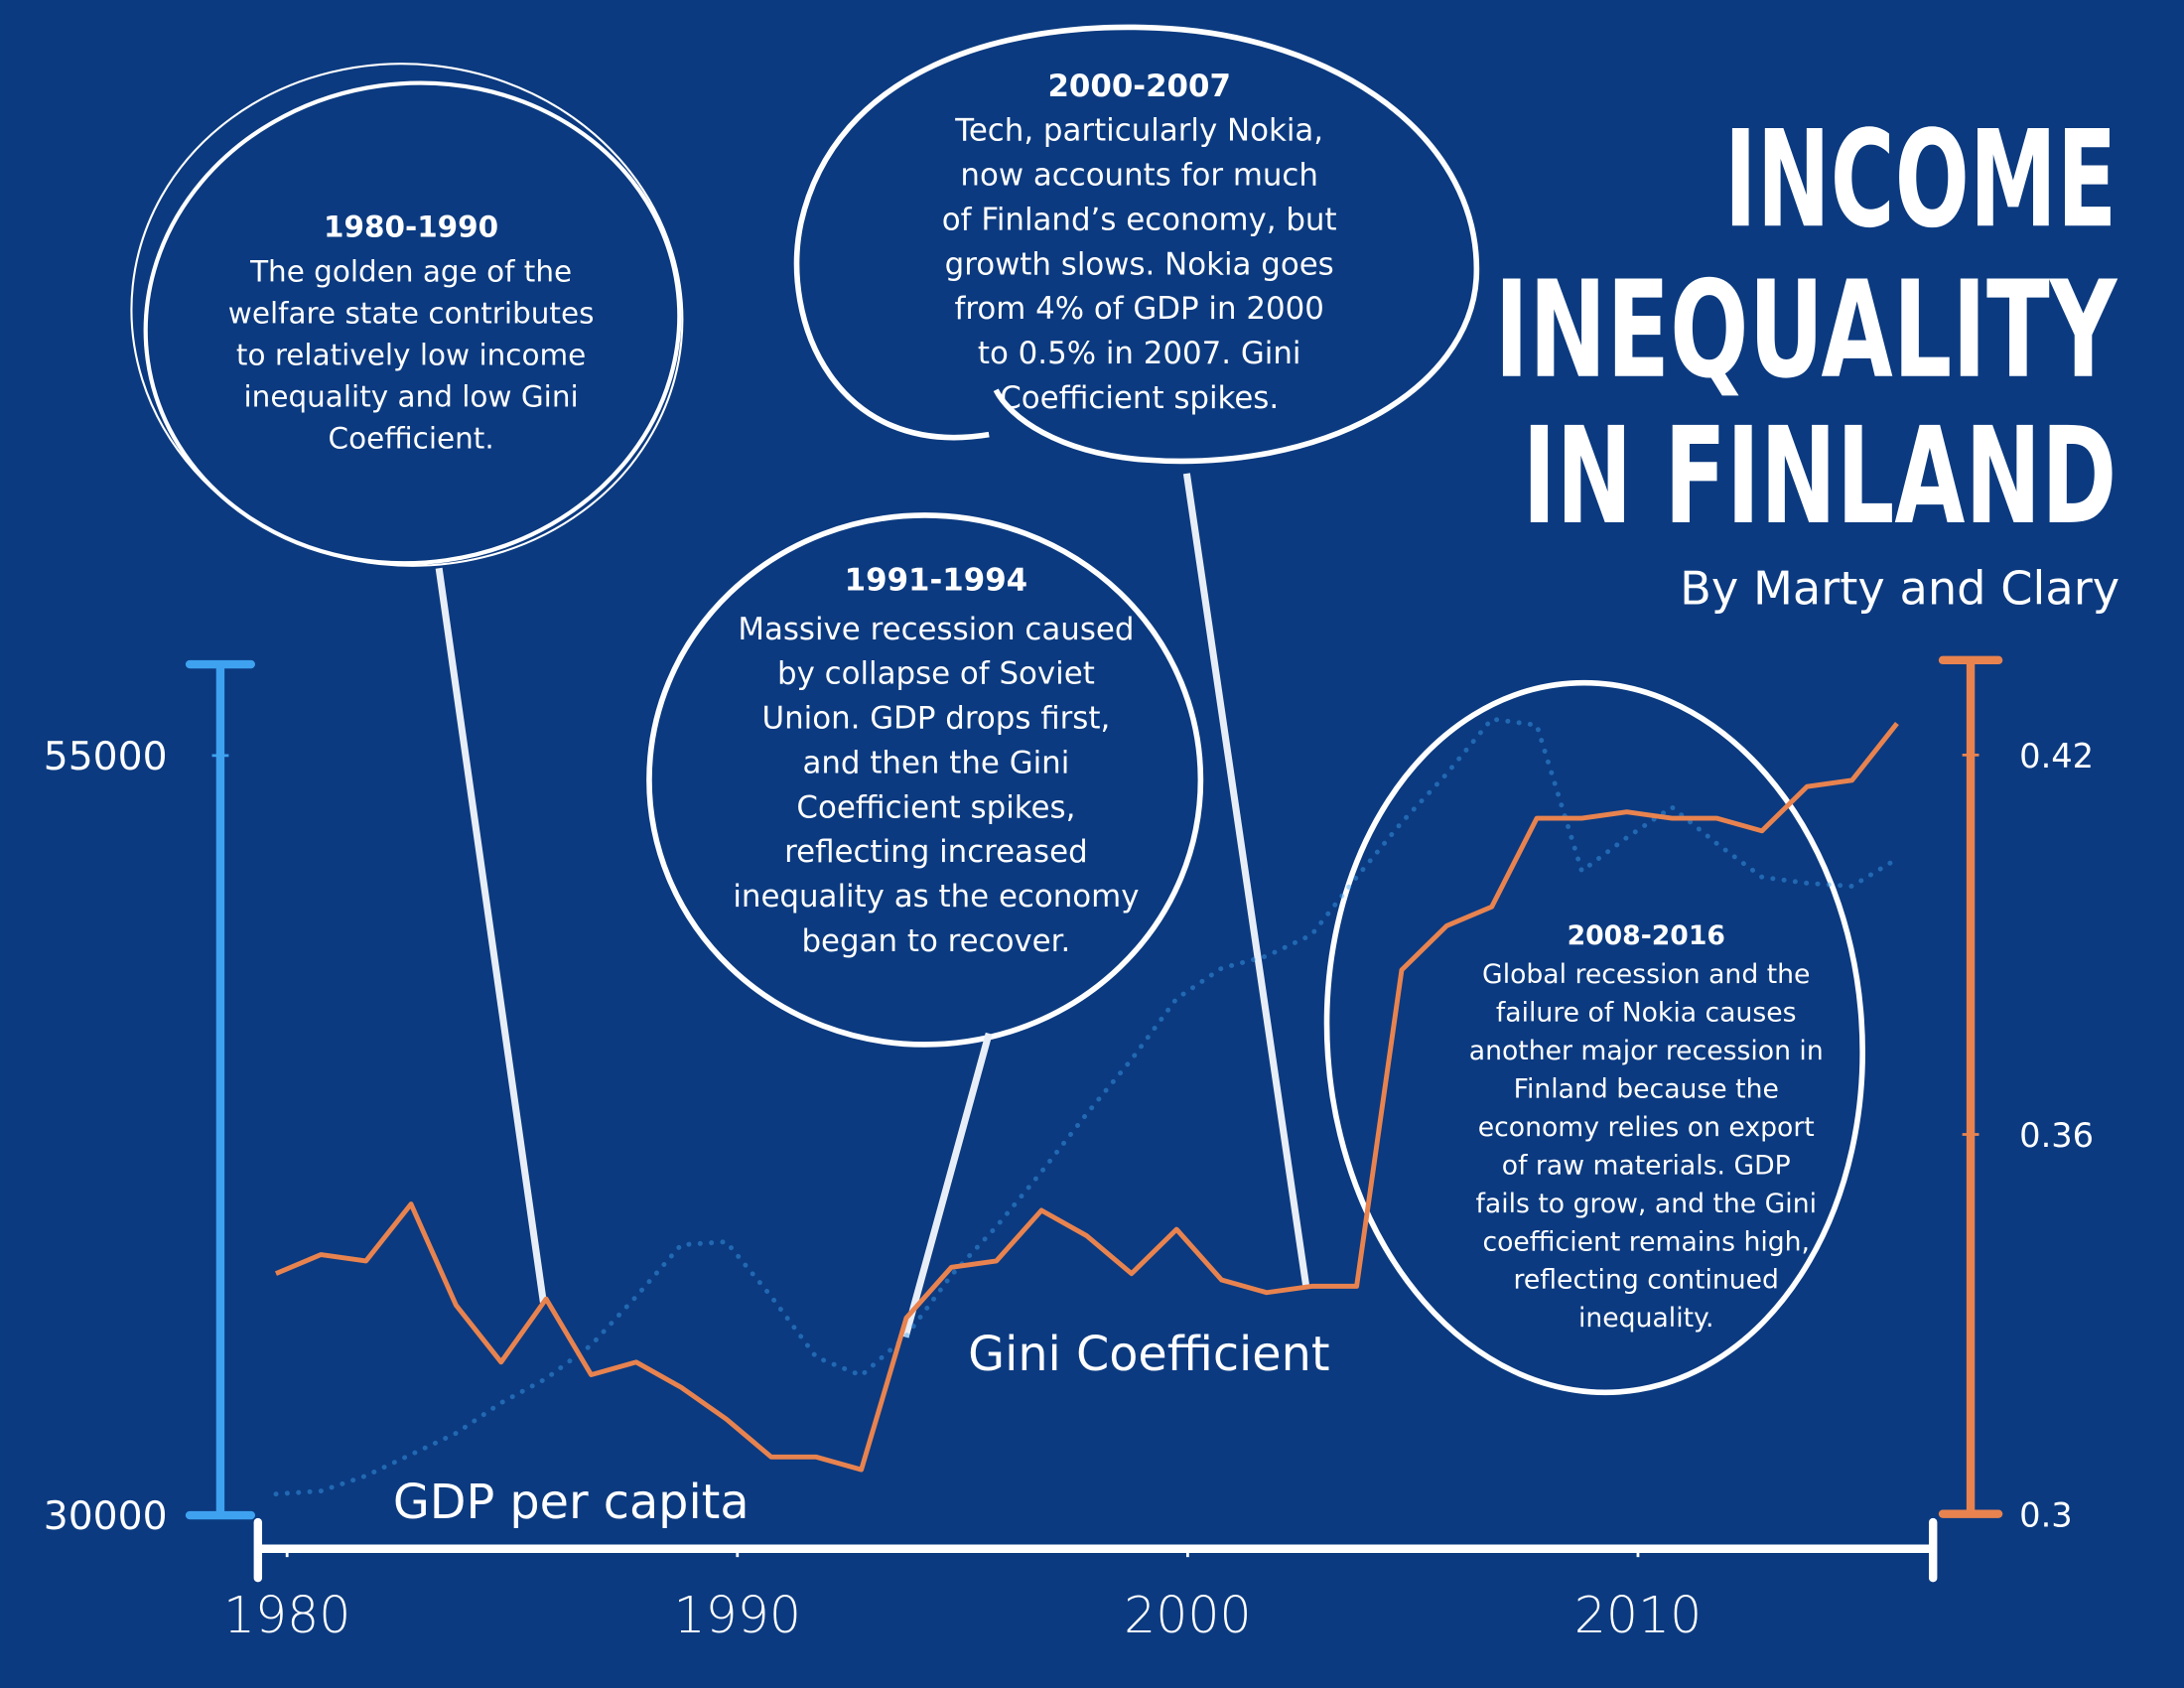 Image resolution: width=2184 pixels, height=1688 pixels. I want to click on annotation-heading: 1980-1990, so click(411, 226).